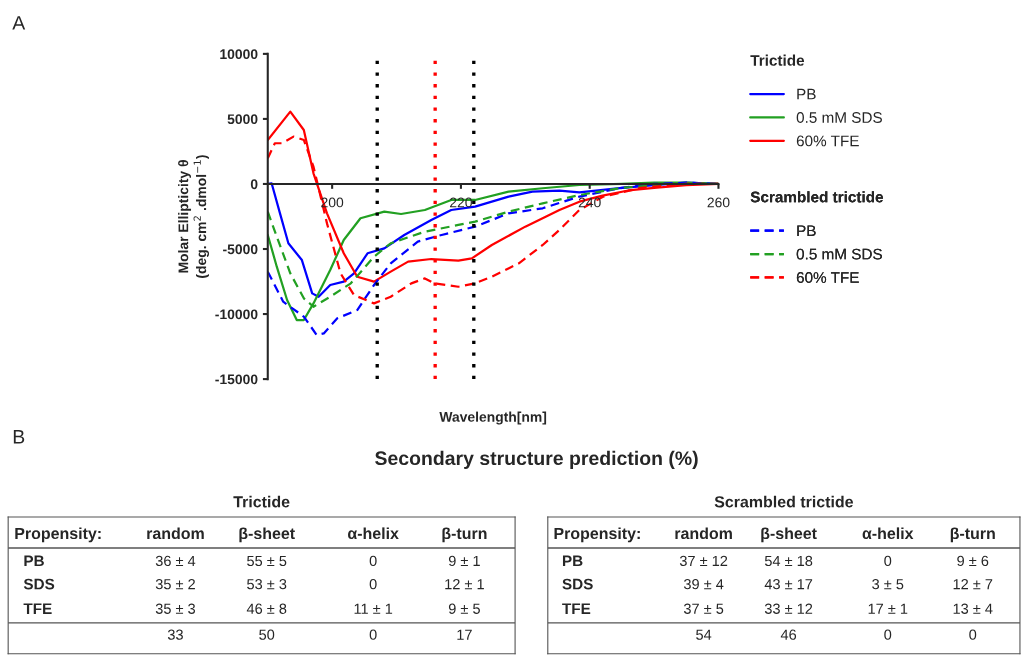  What do you see at coordinates (242, 119) in the screenshot?
I see `y-tick-label: 5000` at bounding box center [242, 119].